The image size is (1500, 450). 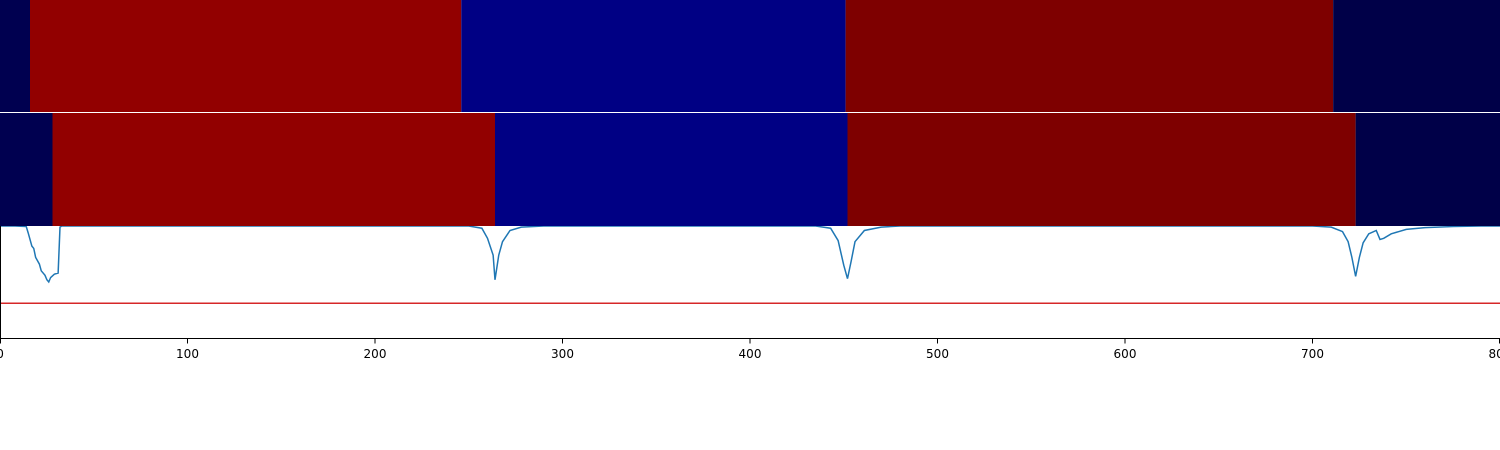 What do you see at coordinates (1312, 354) in the screenshot?
I see `x-tick-label-700: 700` at bounding box center [1312, 354].